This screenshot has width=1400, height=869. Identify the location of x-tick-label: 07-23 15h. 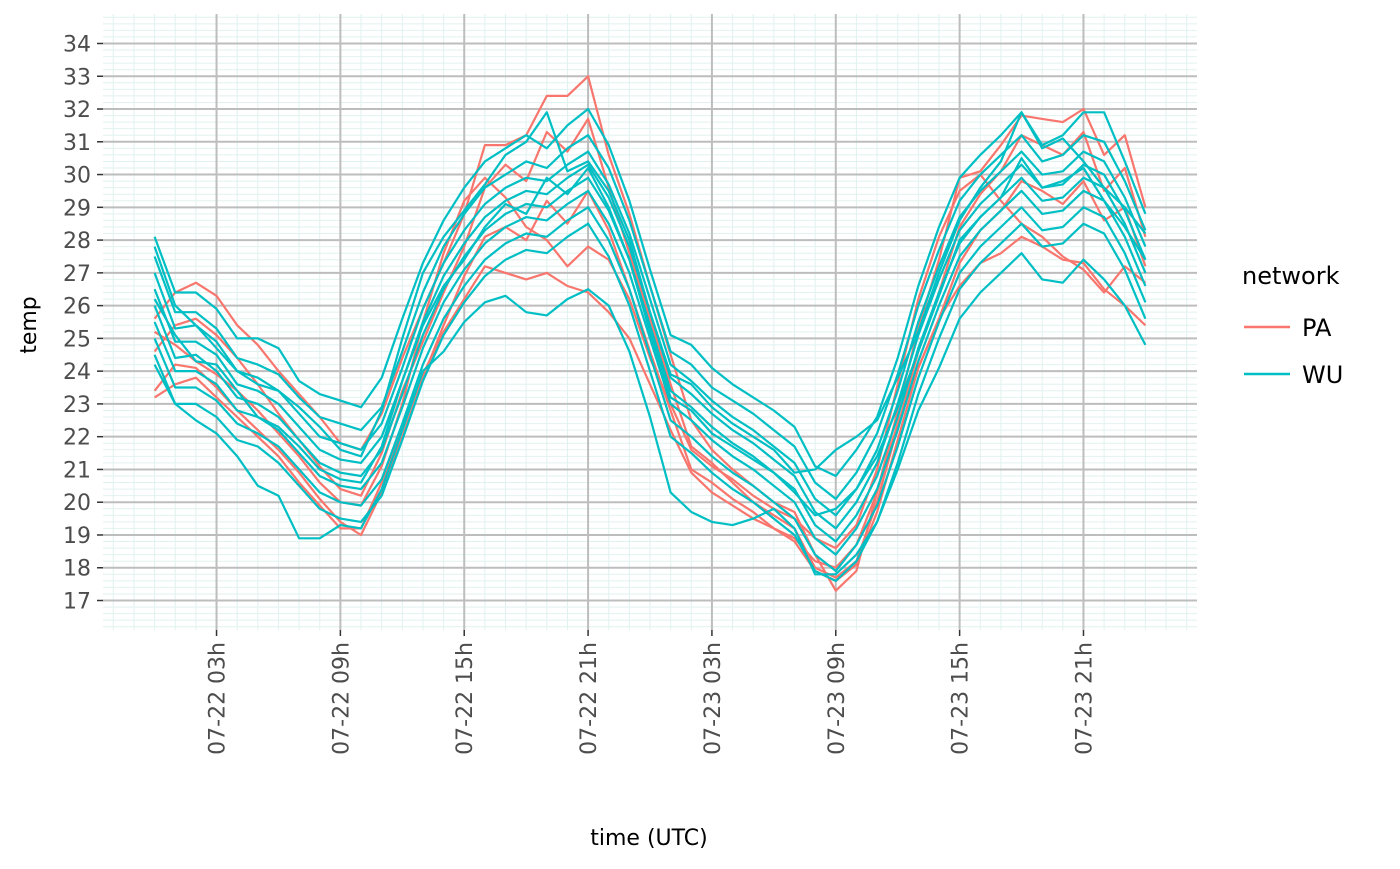
(961, 698).